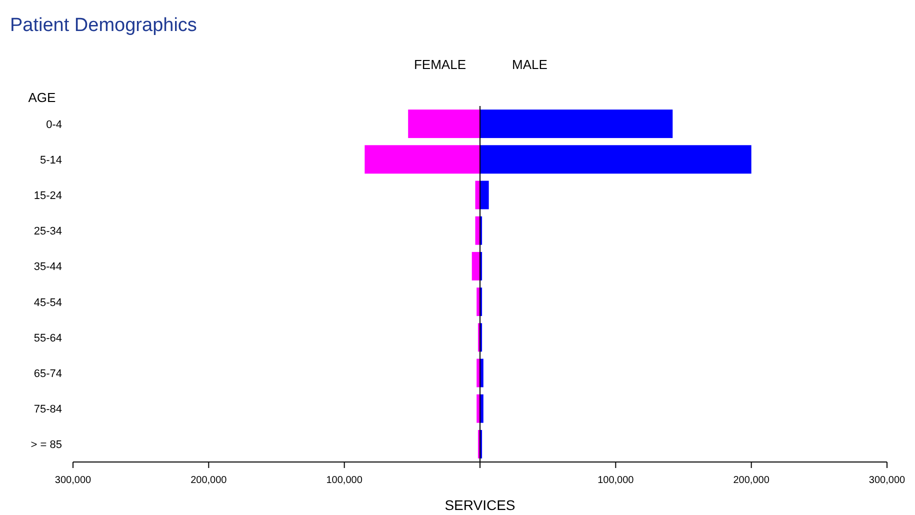 This screenshot has width=915, height=515. Describe the element at coordinates (48, 410) in the screenshot. I see `y-tick-label: 75-84` at that location.